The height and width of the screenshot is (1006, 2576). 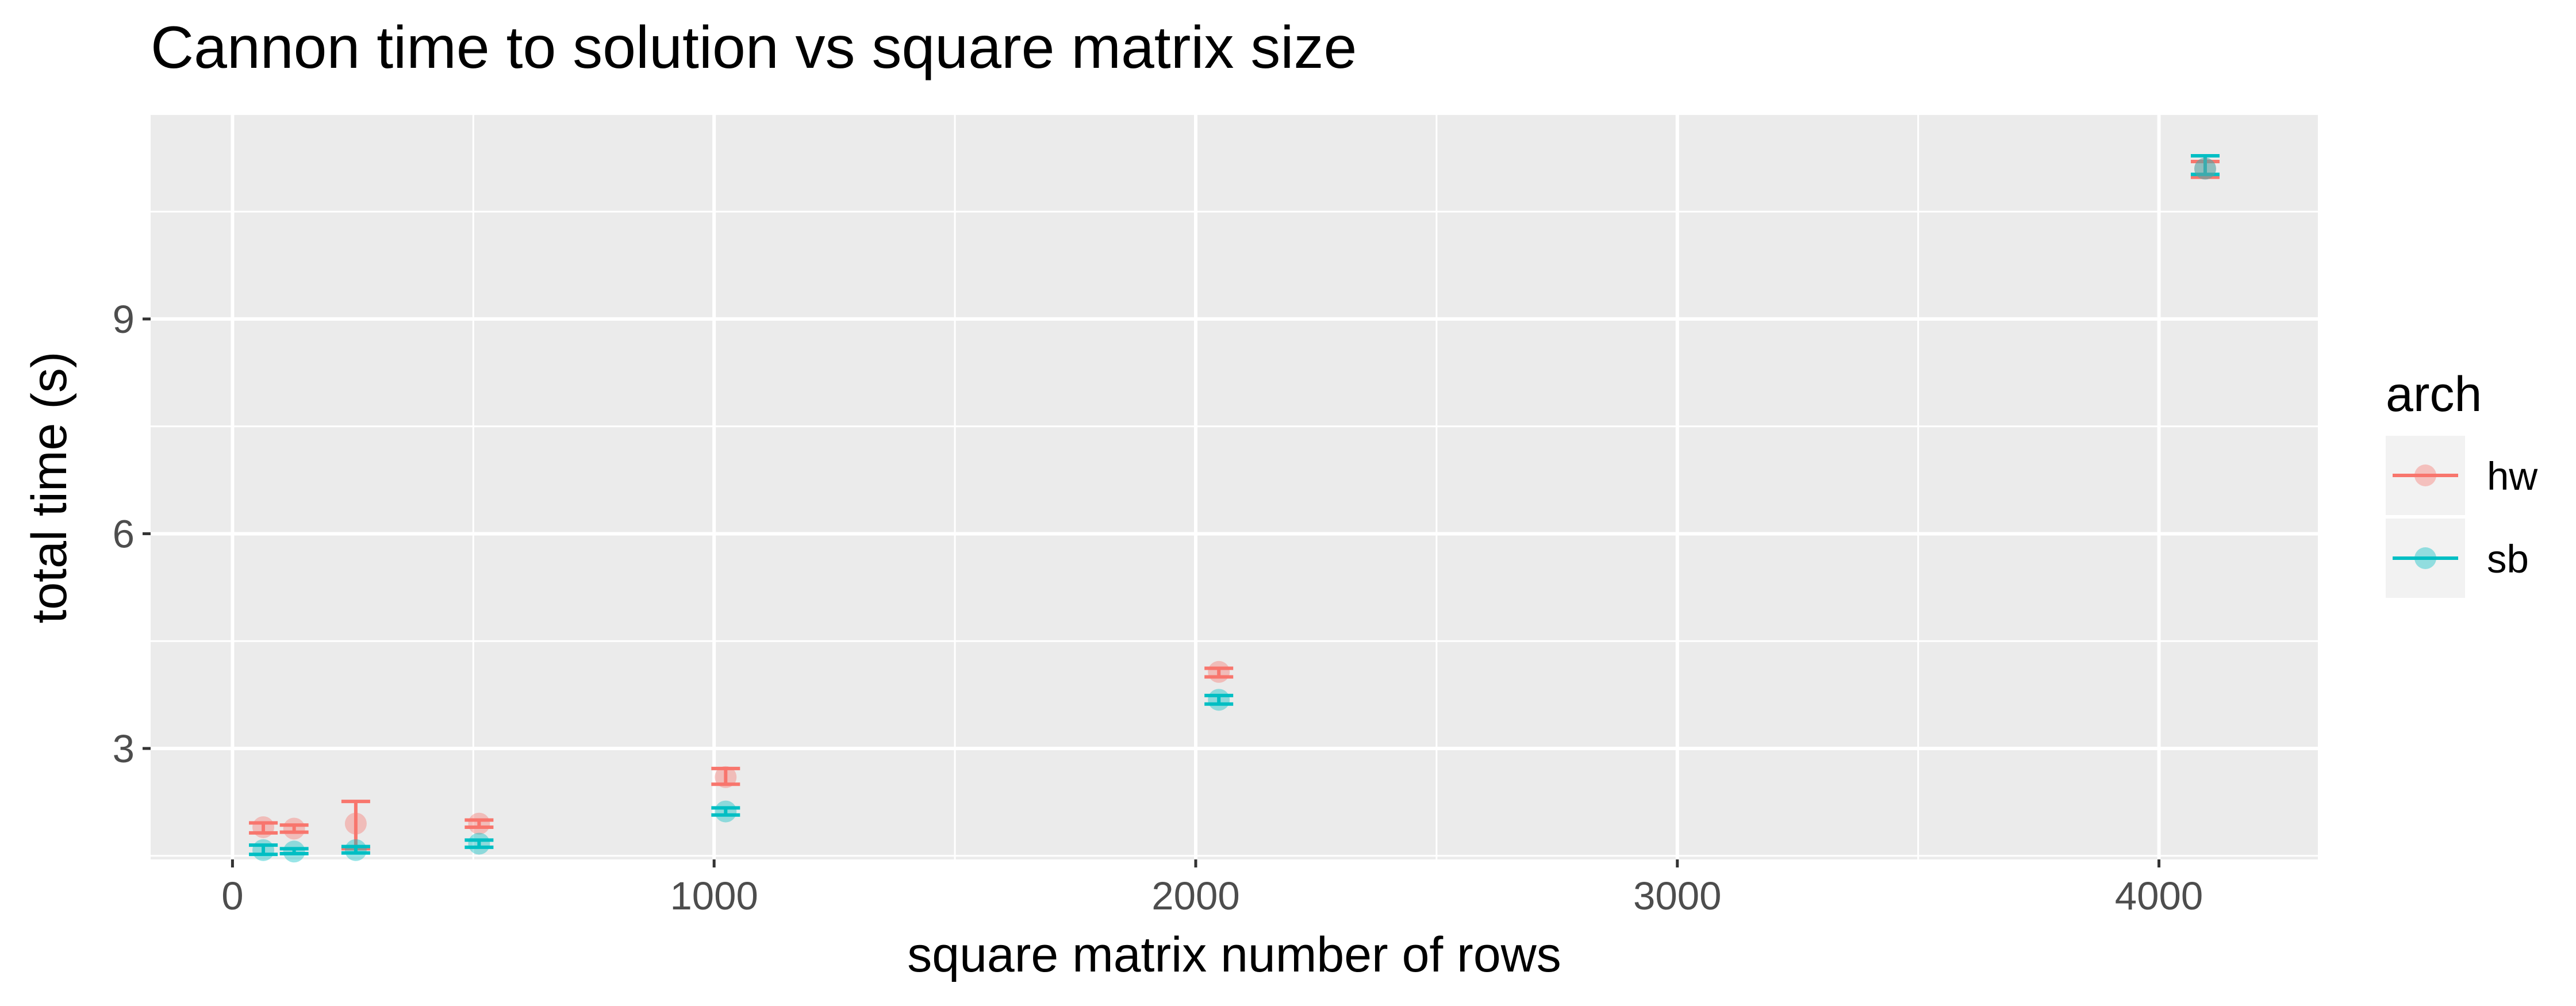 What do you see at coordinates (1234, 954) in the screenshot?
I see `x-axis-title: square matrix number of rows` at bounding box center [1234, 954].